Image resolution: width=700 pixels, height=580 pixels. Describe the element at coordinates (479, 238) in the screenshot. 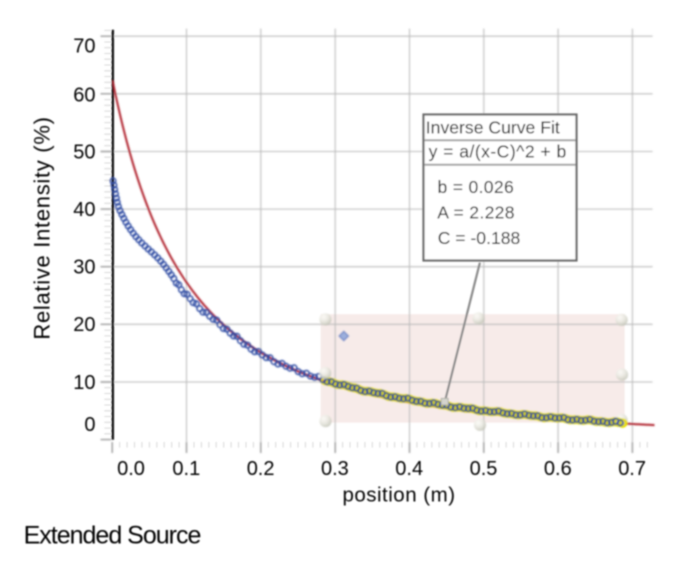

I see `svg-text: C = -0.188` at that location.